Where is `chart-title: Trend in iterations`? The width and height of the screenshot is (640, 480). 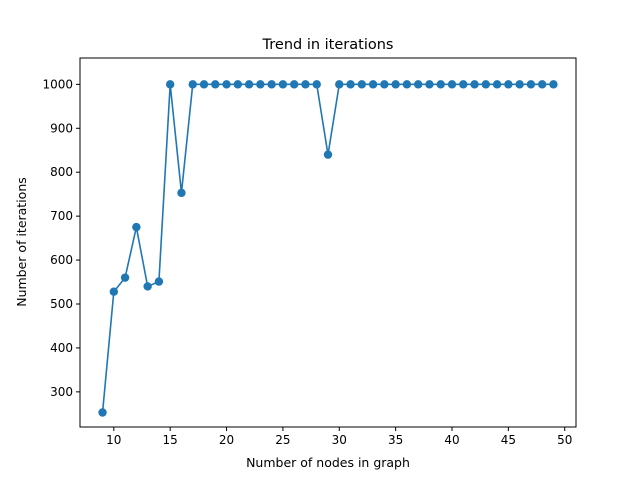
chart-title: Trend in iterations is located at coordinates (328, 45).